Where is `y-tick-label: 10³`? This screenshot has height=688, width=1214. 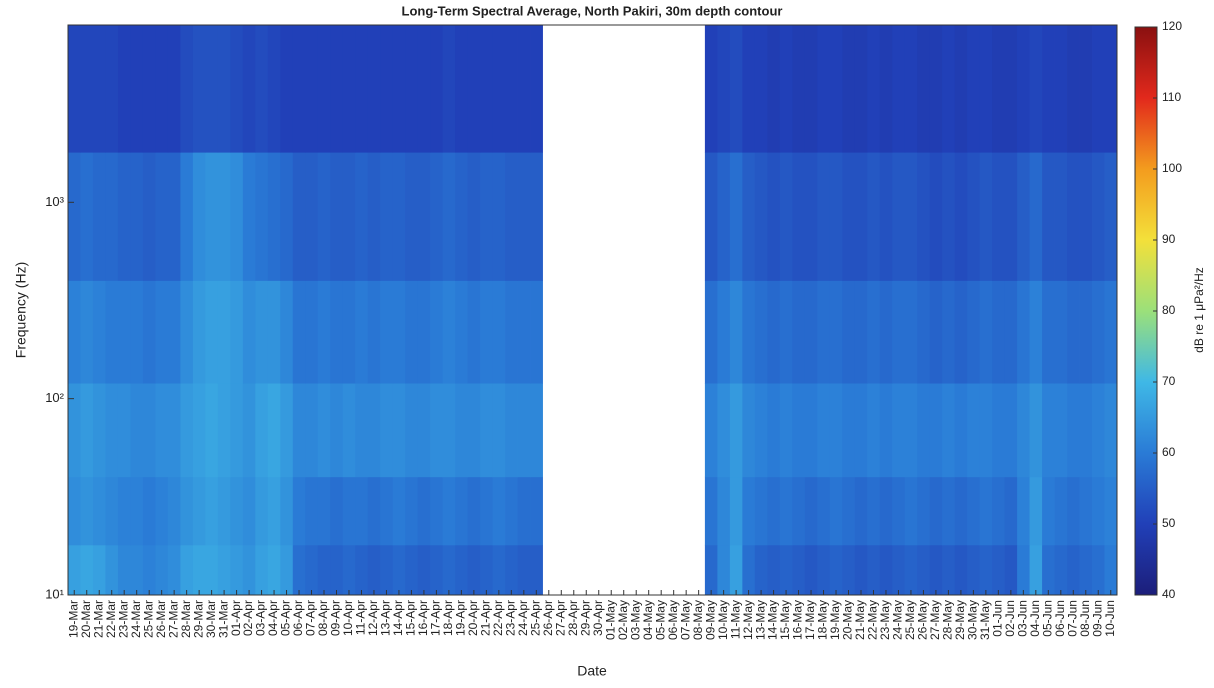 y-tick-label: 10³ is located at coordinates (54, 201).